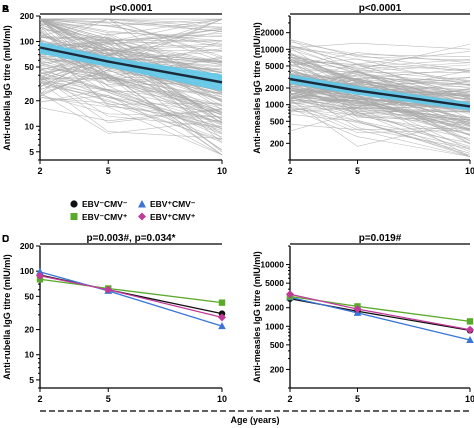 This screenshot has width=474, height=428. What do you see at coordinates (173, 217) in the screenshot?
I see `legend-label-pos-pos: EBV⁺CMV⁺` at bounding box center [173, 217].